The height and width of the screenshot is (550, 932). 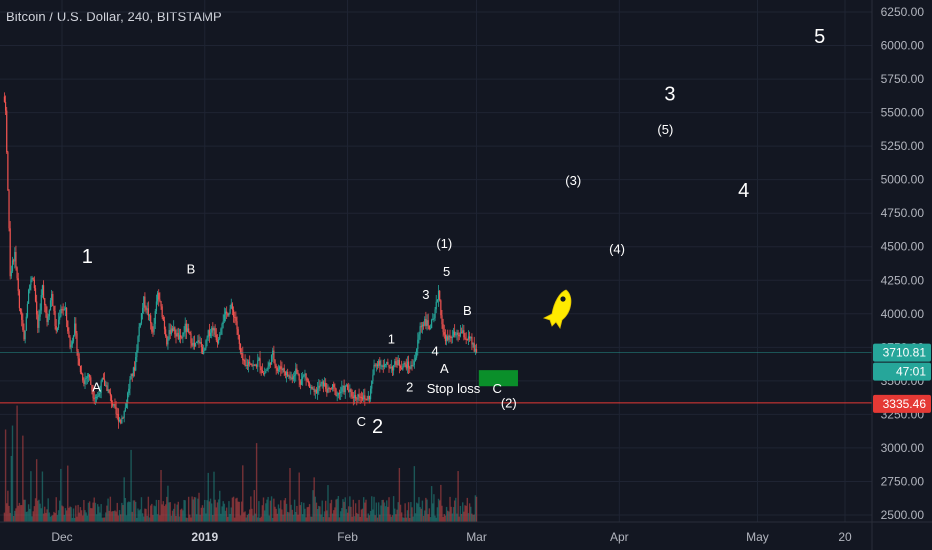 What do you see at coordinates (757, 537) in the screenshot?
I see `time-axis-label: May` at bounding box center [757, 537].